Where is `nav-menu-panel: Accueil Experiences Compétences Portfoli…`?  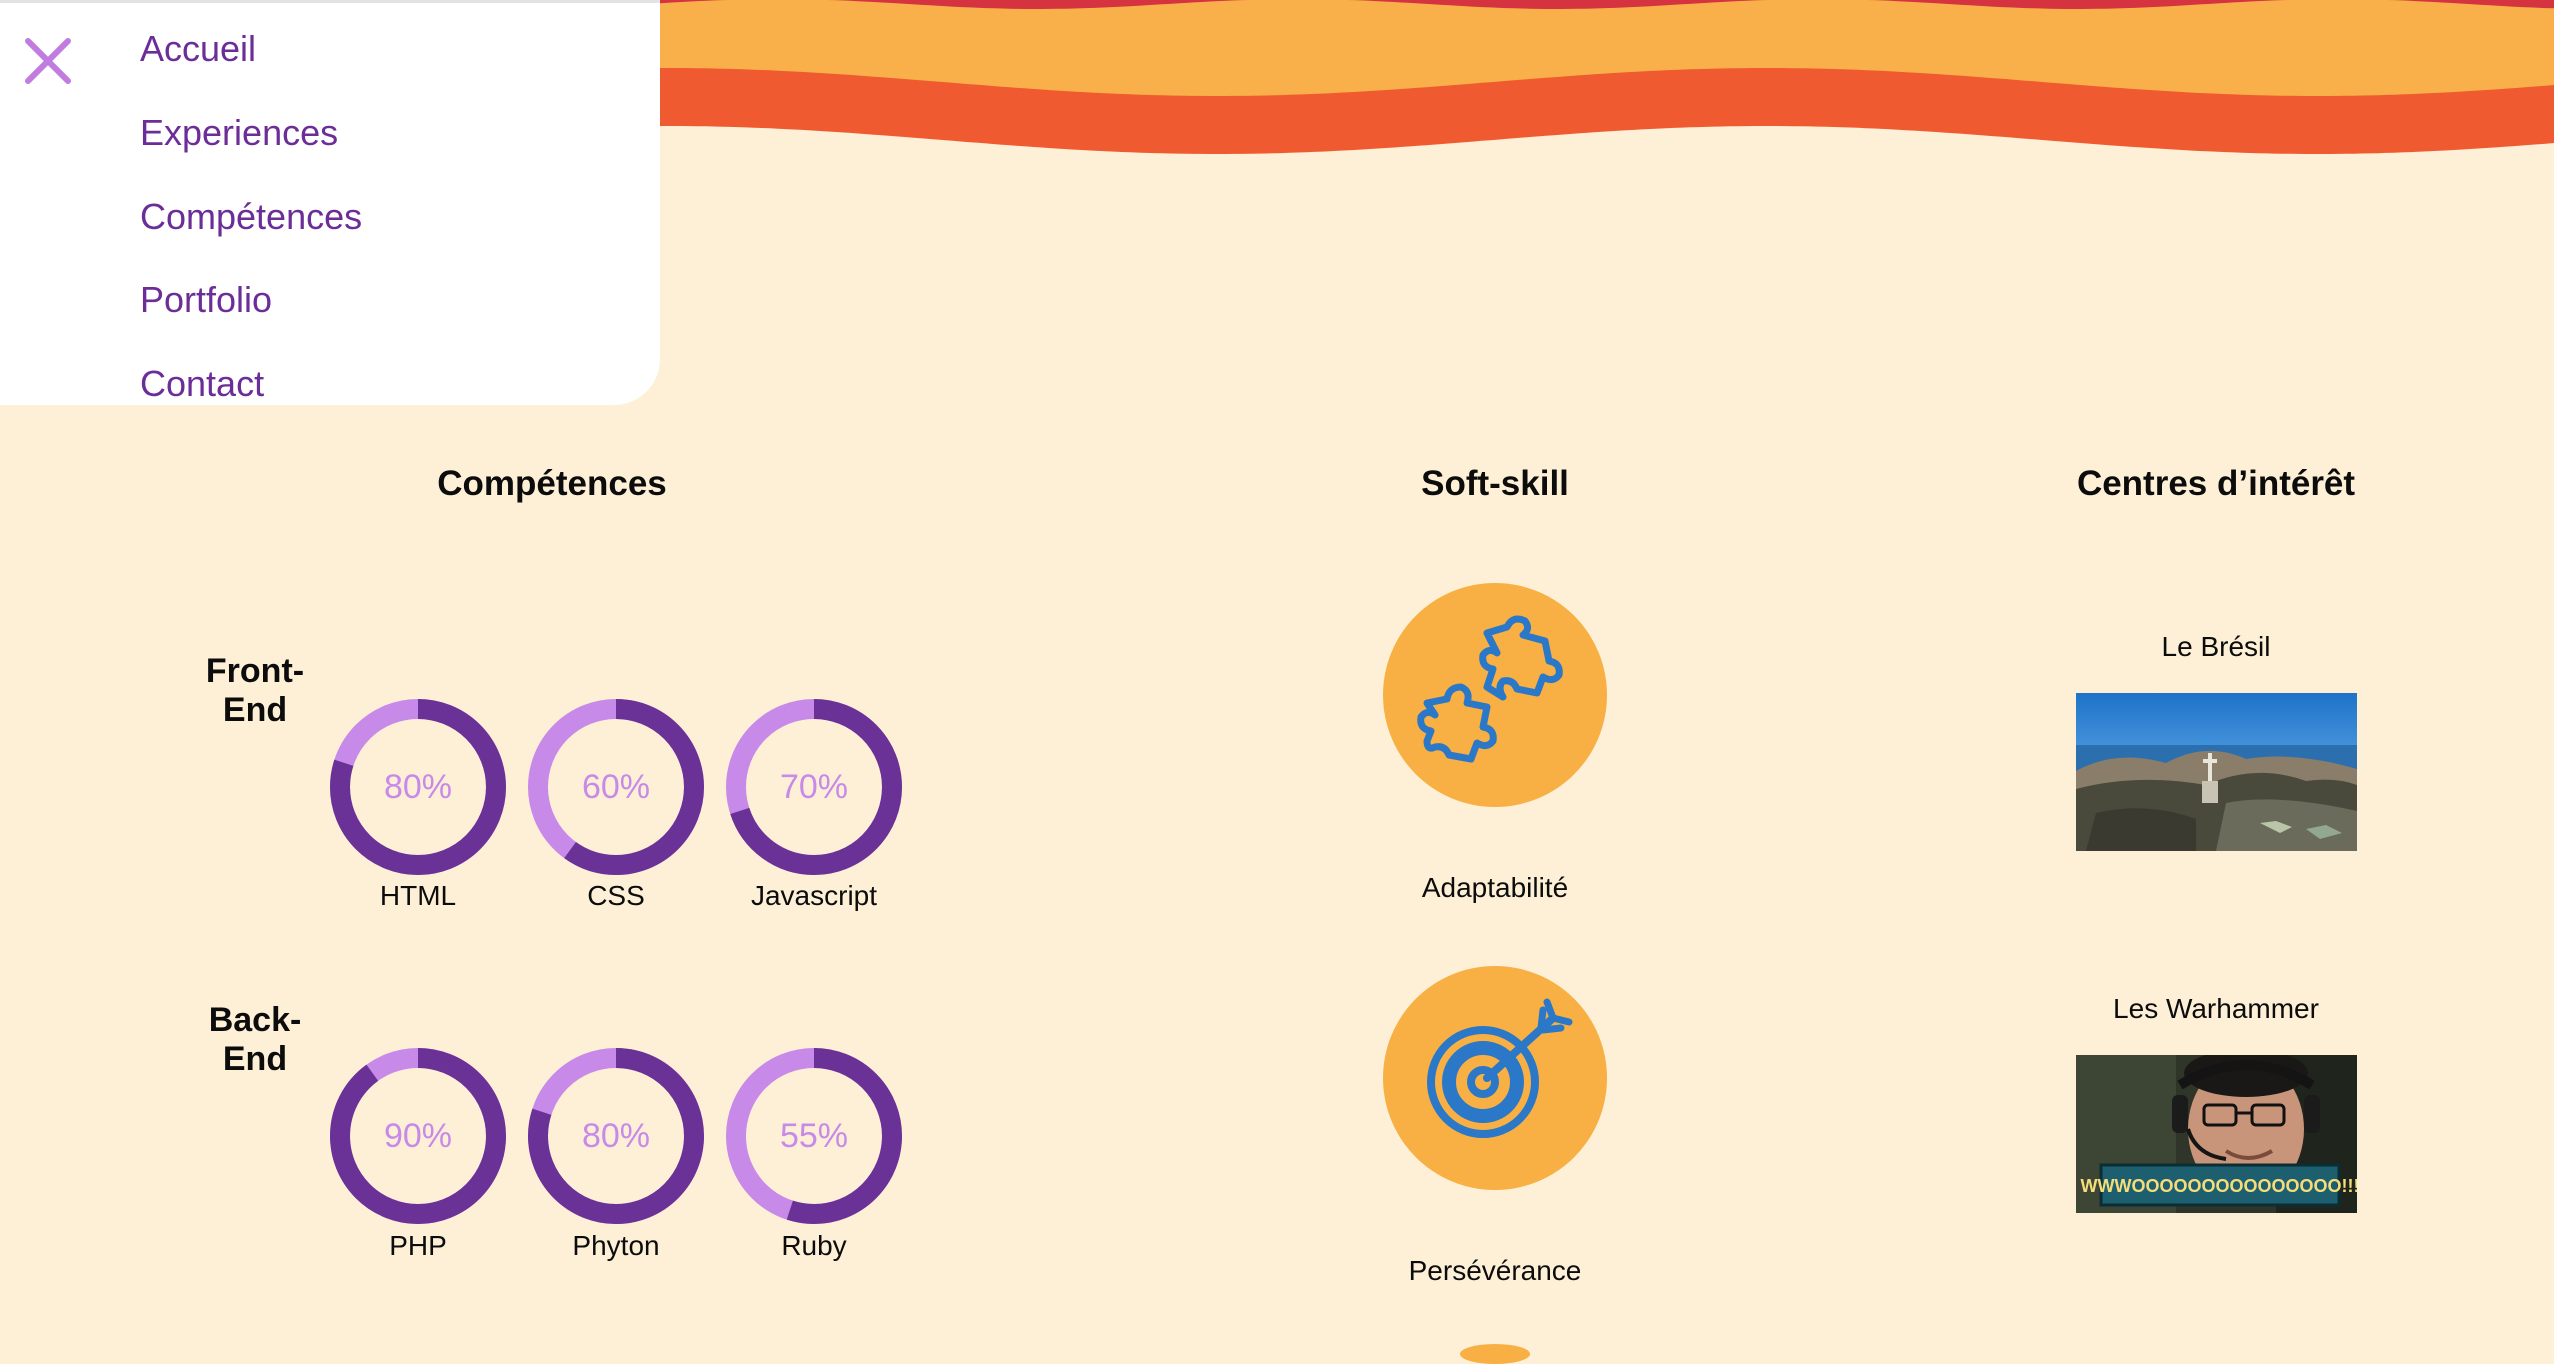
nav-menu-panel: Accueil Experiences Compétences Portfoli… is located at coordinates (330, 202).